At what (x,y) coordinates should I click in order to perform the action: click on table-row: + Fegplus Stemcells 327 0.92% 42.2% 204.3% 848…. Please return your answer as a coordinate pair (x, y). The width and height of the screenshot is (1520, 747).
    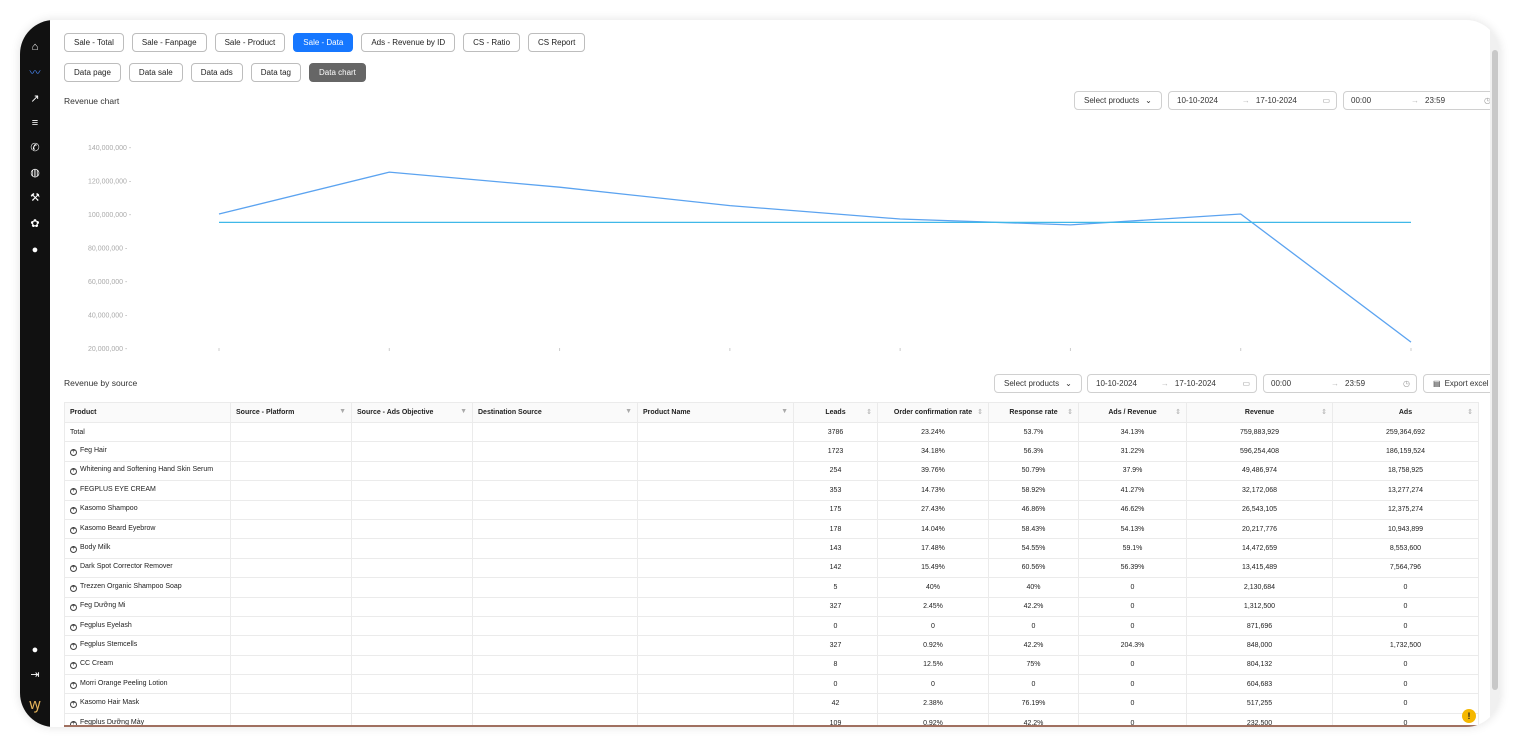
    Looking at the image, I should click on (771, 645).